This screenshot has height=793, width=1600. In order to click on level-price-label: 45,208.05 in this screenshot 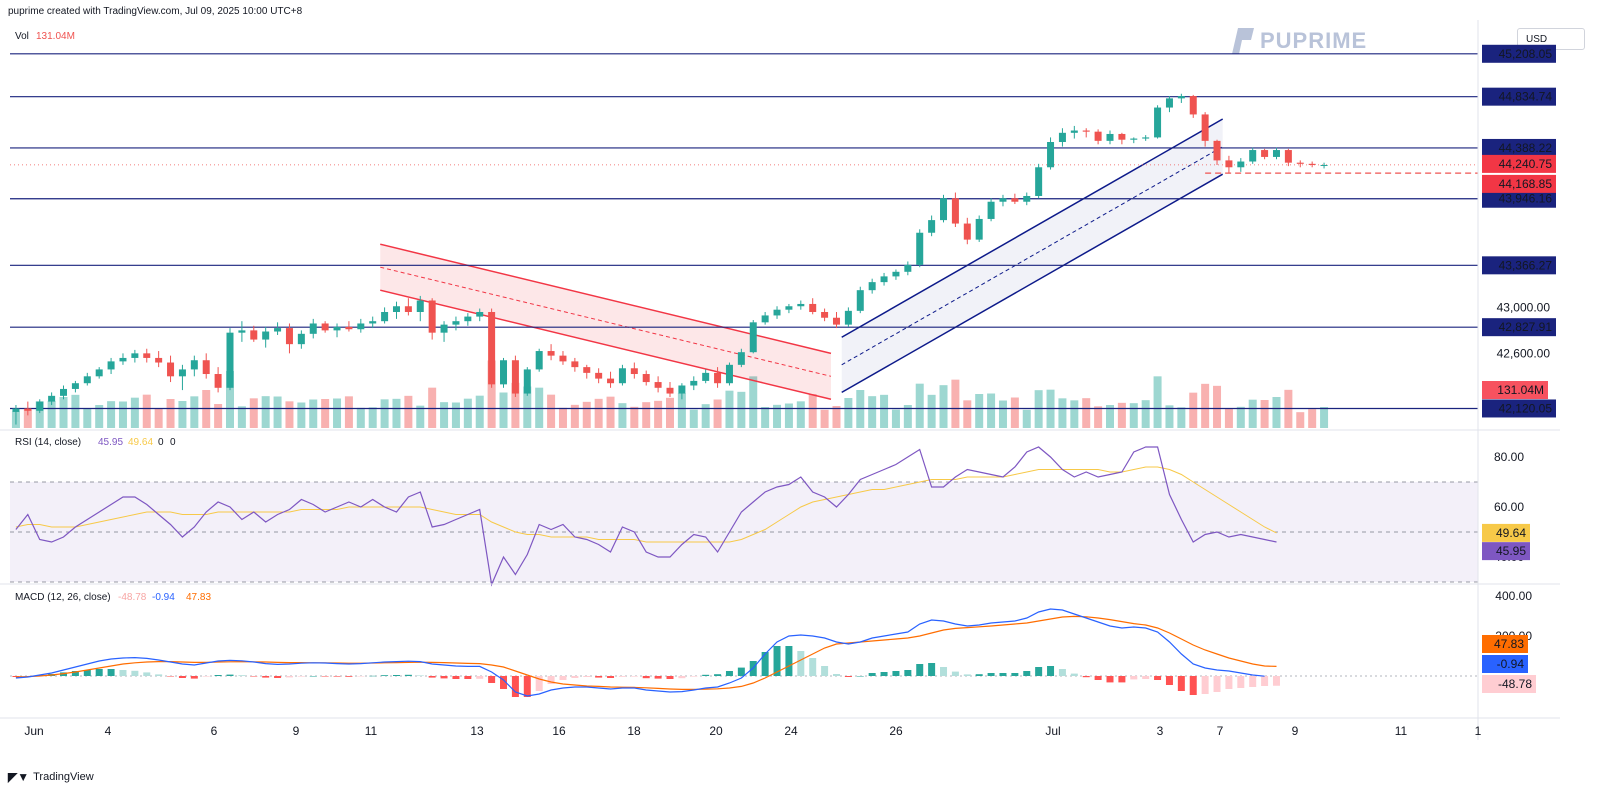, I will do `click(1526, 54)`.